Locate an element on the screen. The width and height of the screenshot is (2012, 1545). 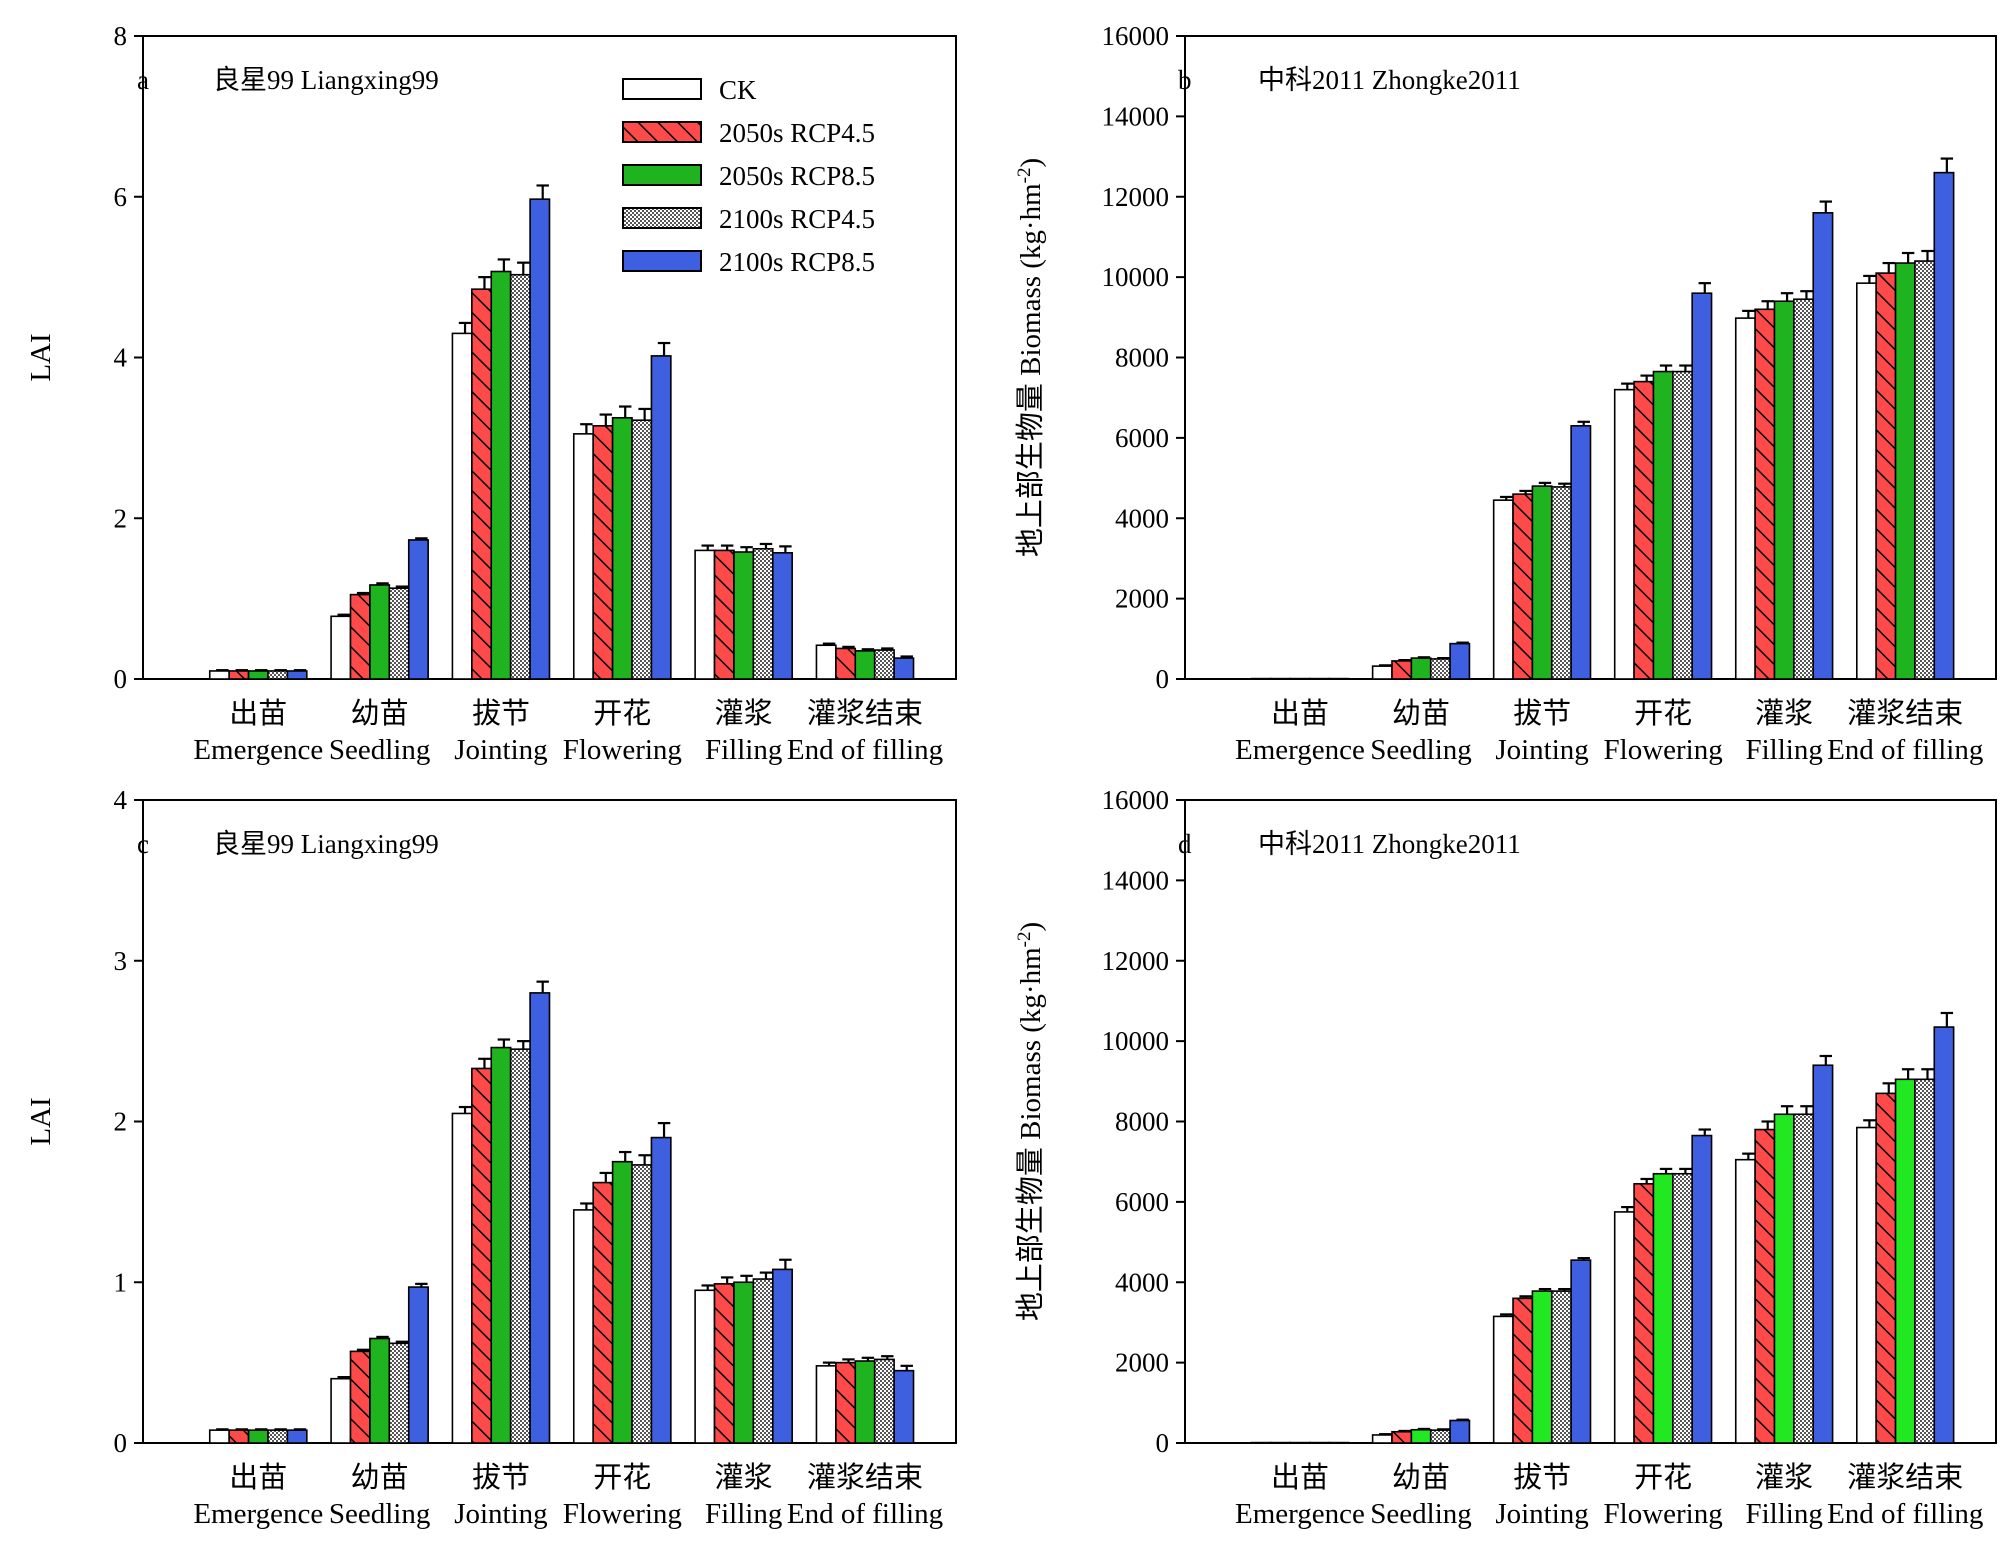
legend-label: 2100s RCP4.5 is located at coordinates (797, 219).